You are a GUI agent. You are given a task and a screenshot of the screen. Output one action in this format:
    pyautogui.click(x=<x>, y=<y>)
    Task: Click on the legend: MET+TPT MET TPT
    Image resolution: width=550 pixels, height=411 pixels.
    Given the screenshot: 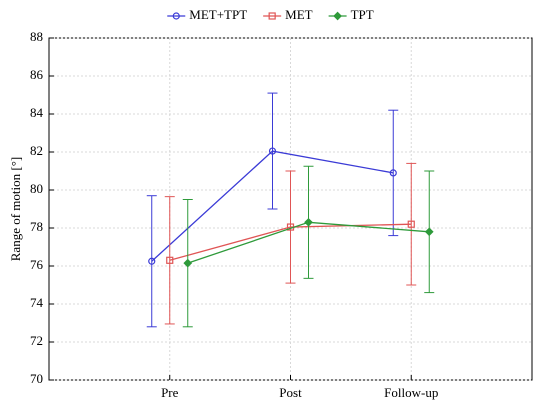 What is the action you would take?
    pyautogui.click(x=270, y=14)
    